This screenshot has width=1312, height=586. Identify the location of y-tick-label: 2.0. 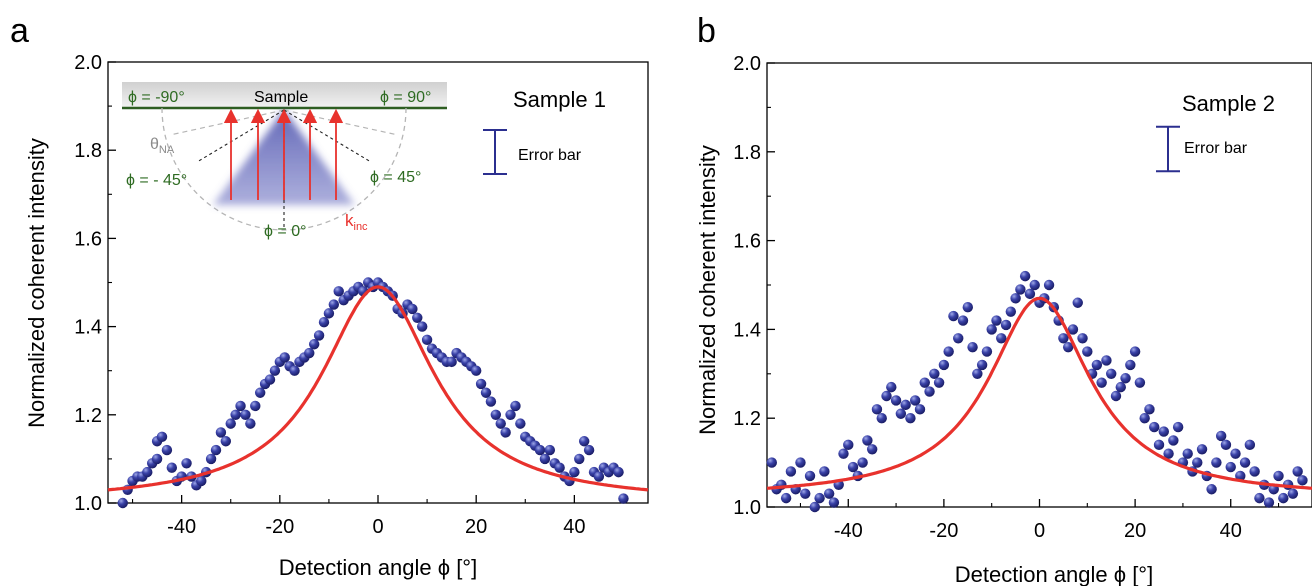
(88, 63).